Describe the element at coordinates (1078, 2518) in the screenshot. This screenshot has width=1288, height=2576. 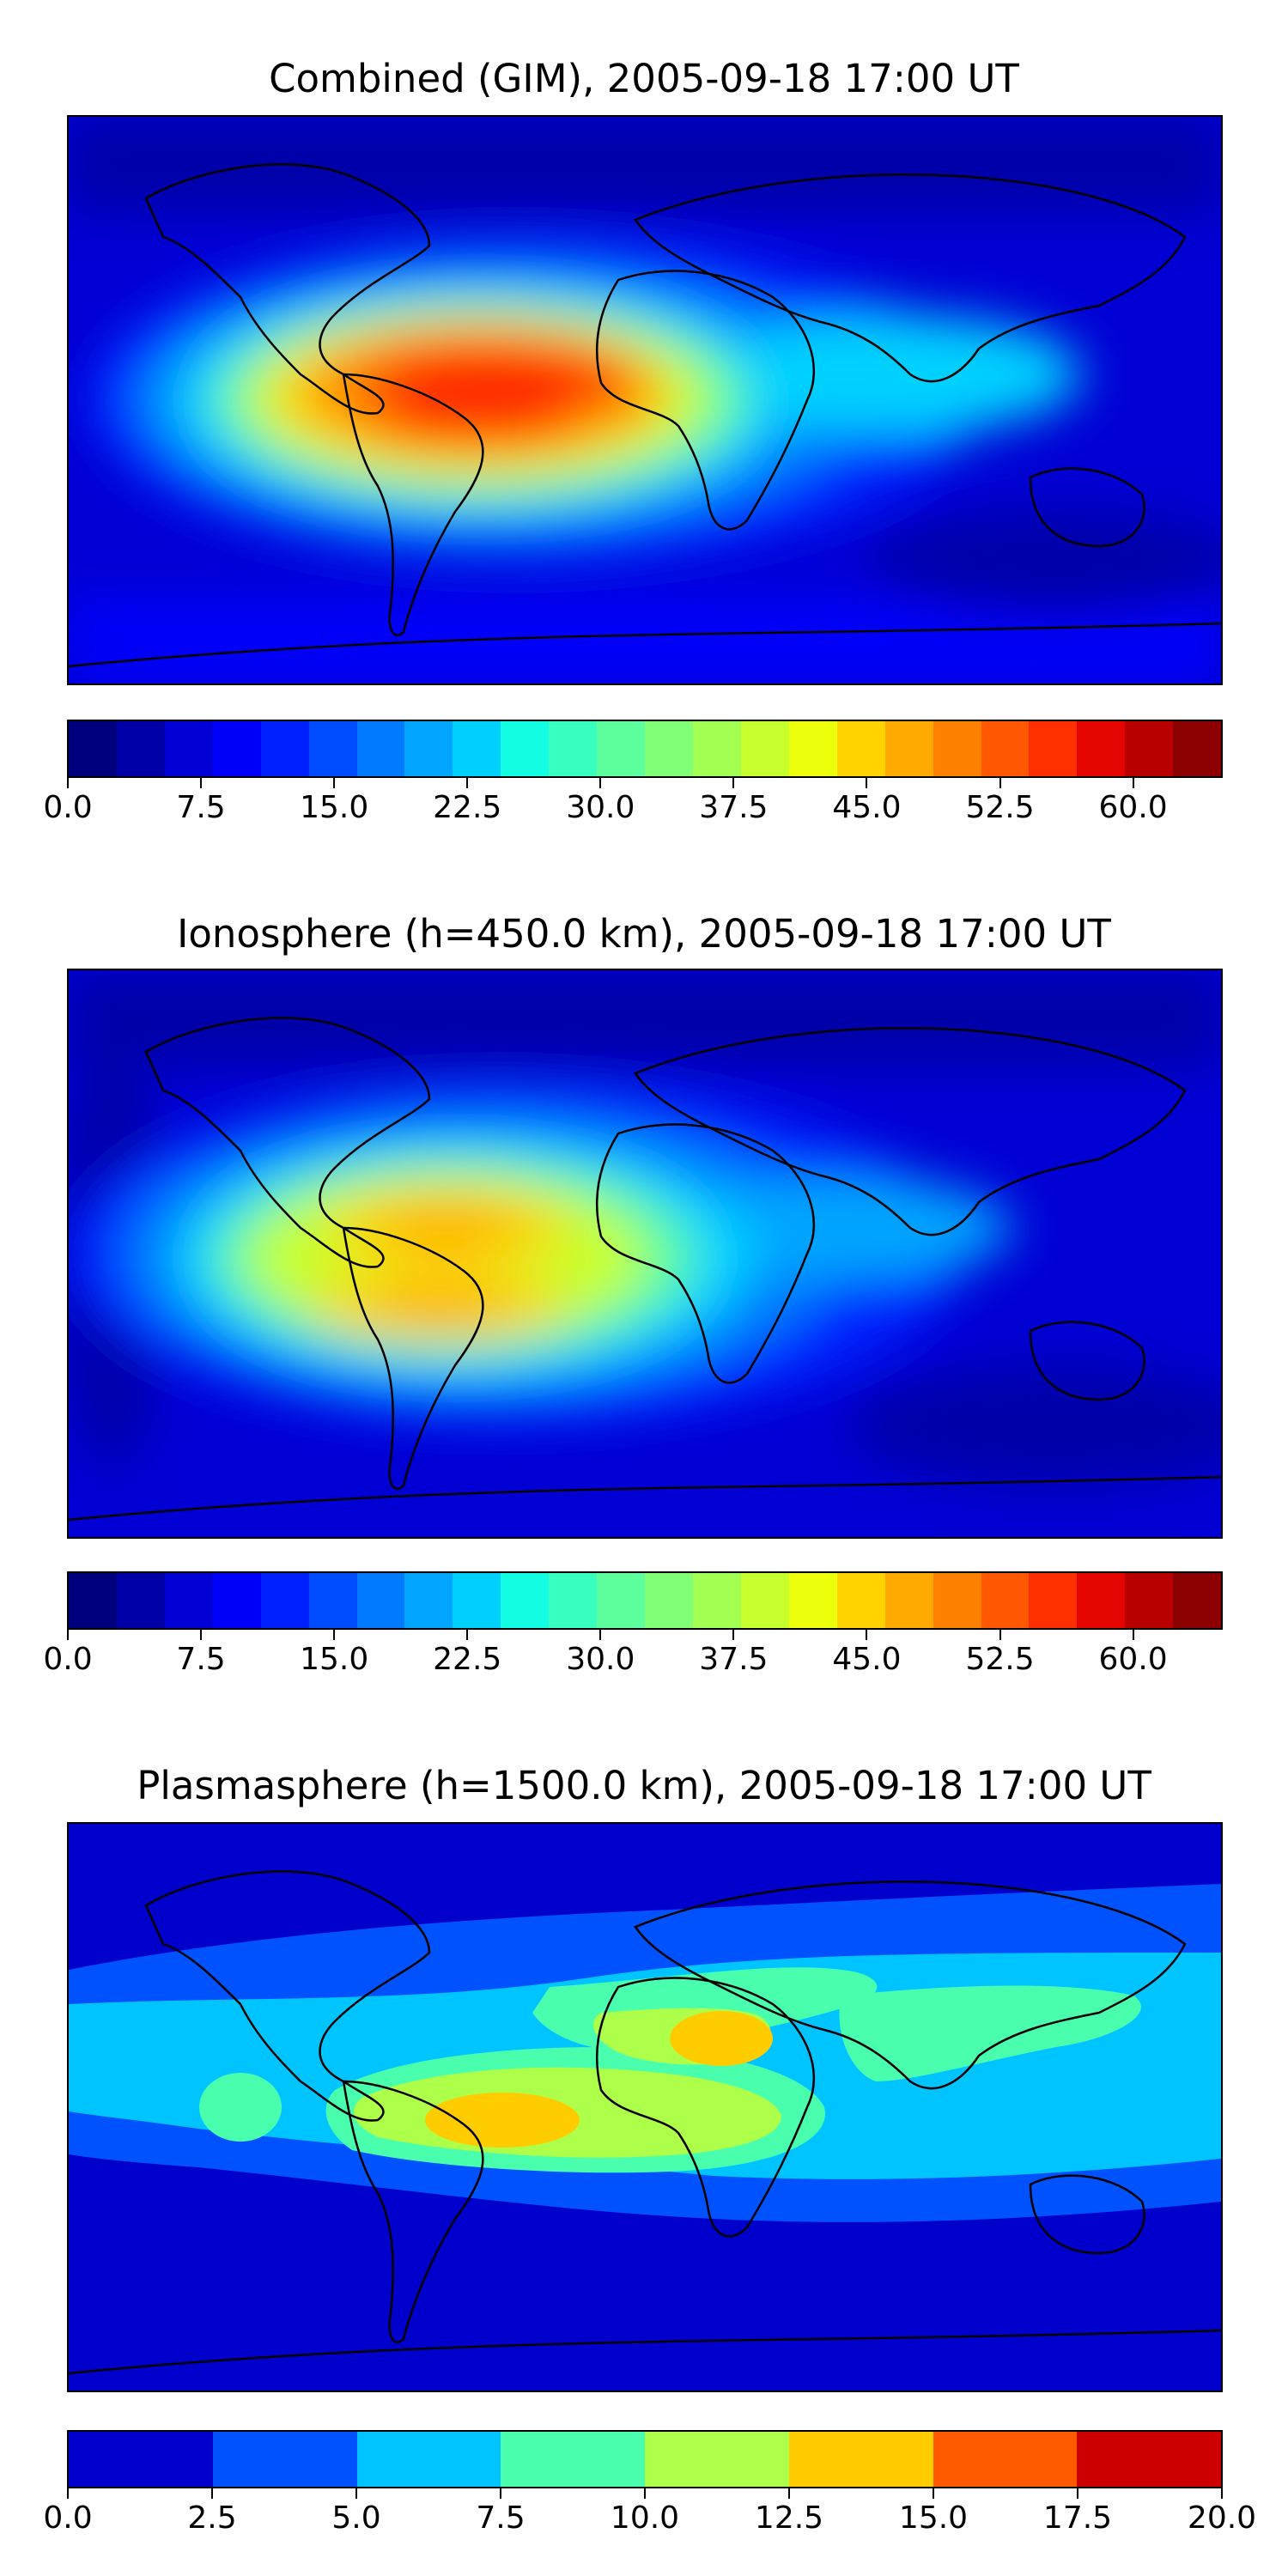
I see `colorbar-tick-label: 17.5` at that location.